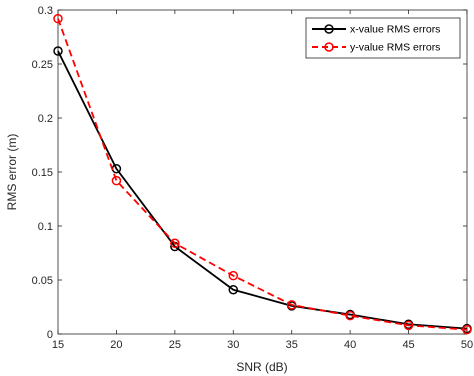 The height and width of the screenshot is (376, 474). Describe the element at coordinates (42, 281) in the screenshot. I see `y-tick-label: 0.05` at that location.